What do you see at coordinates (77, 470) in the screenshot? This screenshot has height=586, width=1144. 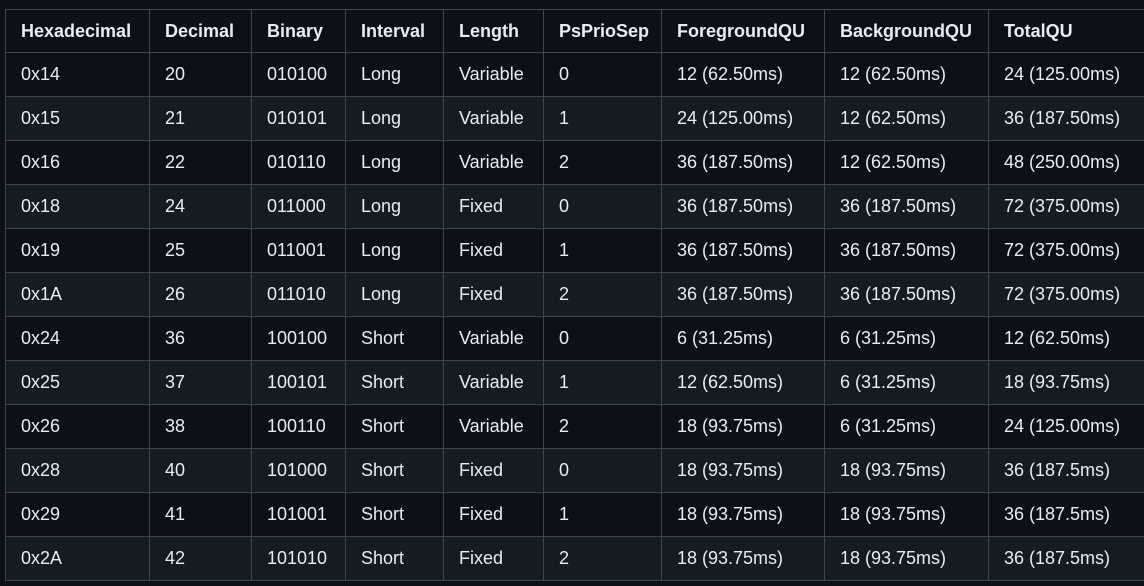 I see `cell-hexadecimal: 0x28` at bounding box center [77, 470].